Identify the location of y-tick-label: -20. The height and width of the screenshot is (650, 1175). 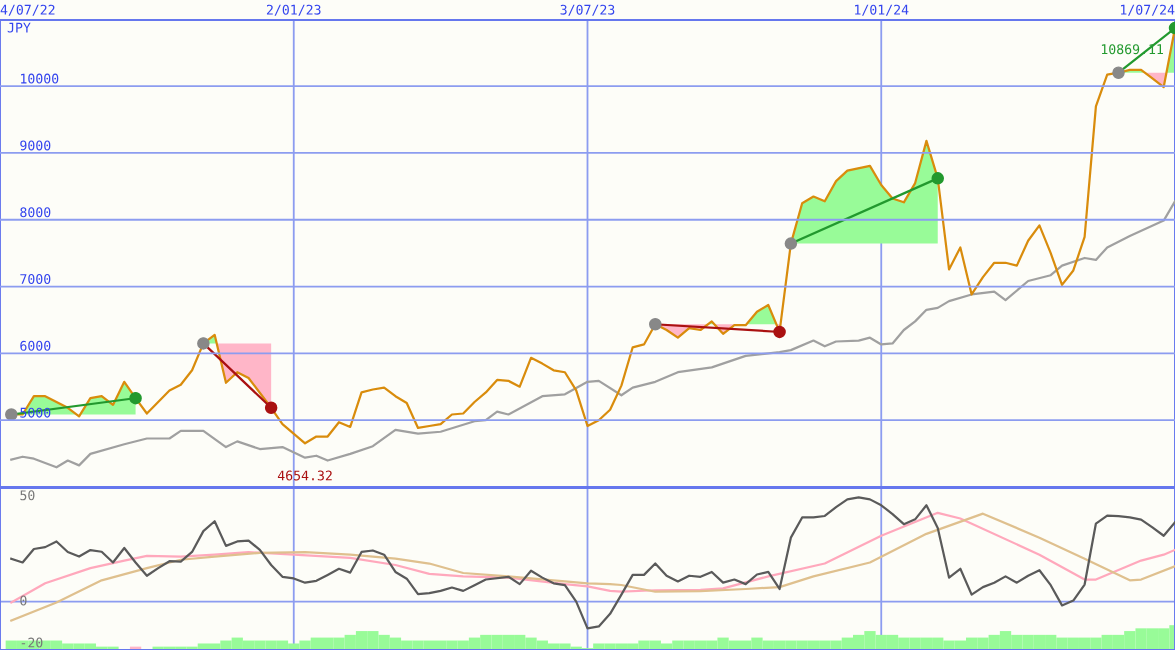
(32, 642).